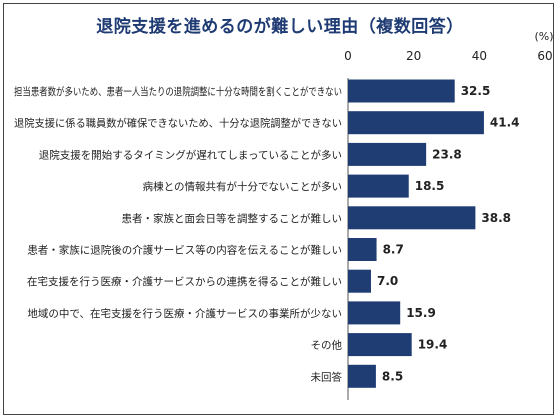 The width and height of the screenshot is (560, 420). Describe the element at coordinates (392, 376) in the screenshot. I see `value-label: 8.5` at that location.